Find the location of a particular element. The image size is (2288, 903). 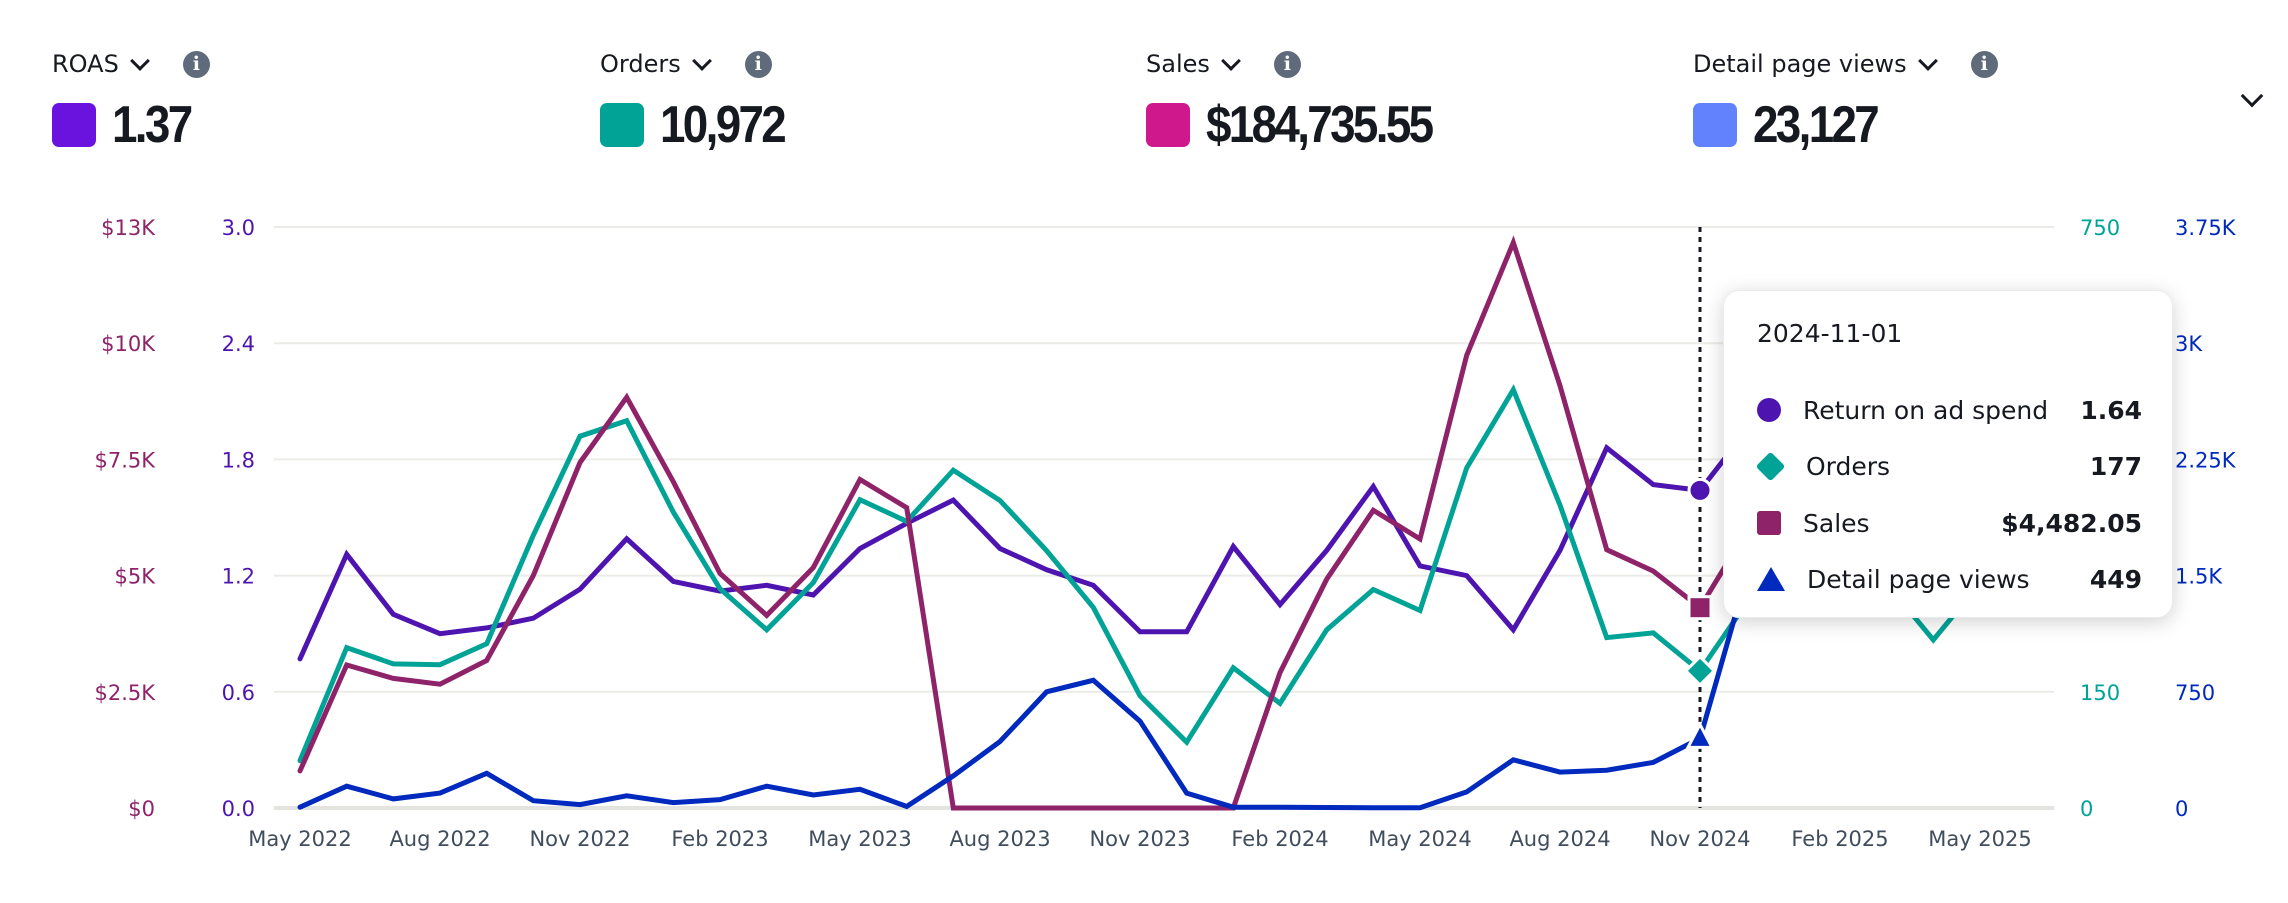

metric-label: Detail page views is located at coordinates (1800, 64).